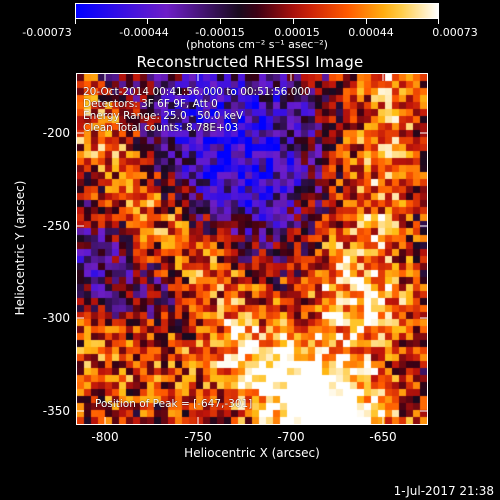  Describe the element at coordinates (56, 133) in the screenshot. I see `y-tick-label: -200` at that location.